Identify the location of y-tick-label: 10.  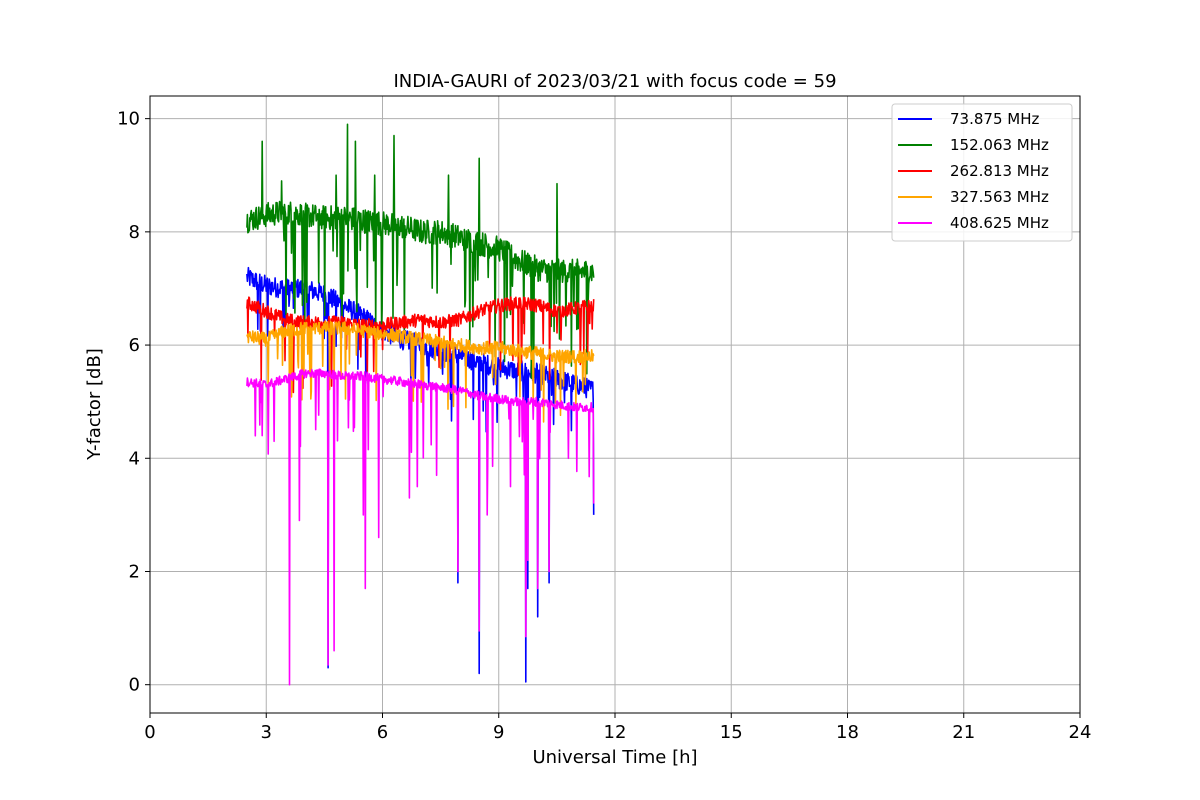
(128, 119).